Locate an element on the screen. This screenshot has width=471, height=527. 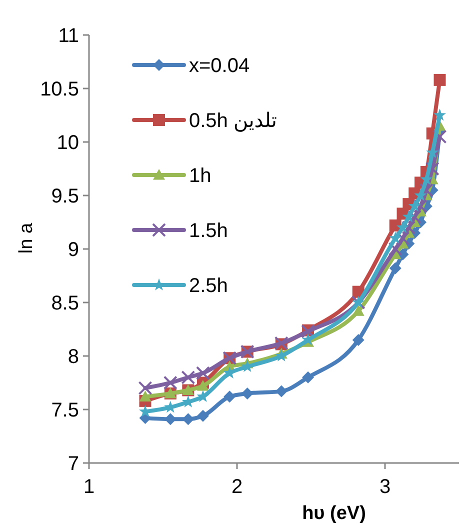
x-axis-title: hυ (eV) is located at coordinates (334, 513).